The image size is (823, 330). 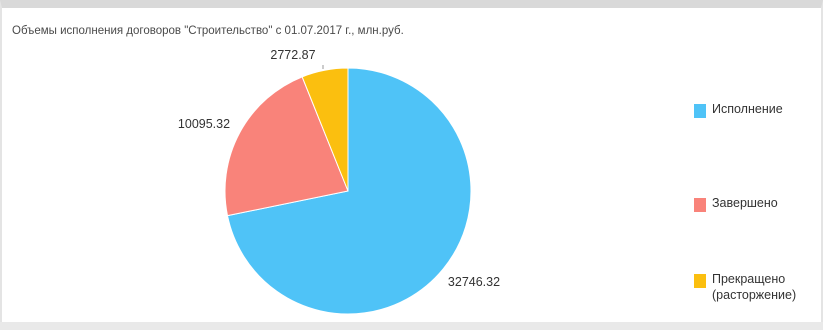 What do you see at coordinates (700, 205) in the screenshot?
I see `legend-swatch-completed` at bounding box center [700, 205].